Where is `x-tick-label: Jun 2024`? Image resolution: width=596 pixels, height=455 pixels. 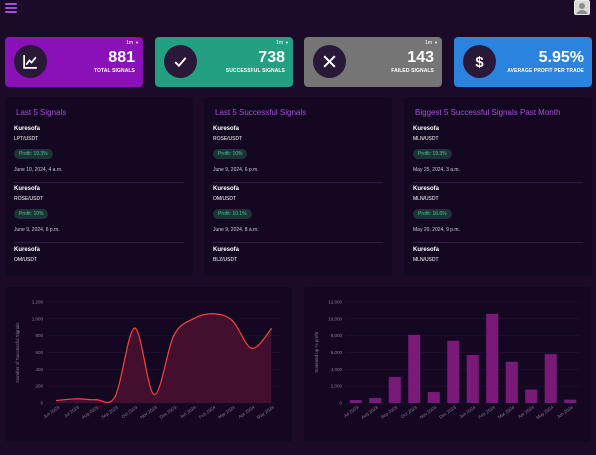 x-tick-label: Jun 2024 is located at coordinates (565, 411).